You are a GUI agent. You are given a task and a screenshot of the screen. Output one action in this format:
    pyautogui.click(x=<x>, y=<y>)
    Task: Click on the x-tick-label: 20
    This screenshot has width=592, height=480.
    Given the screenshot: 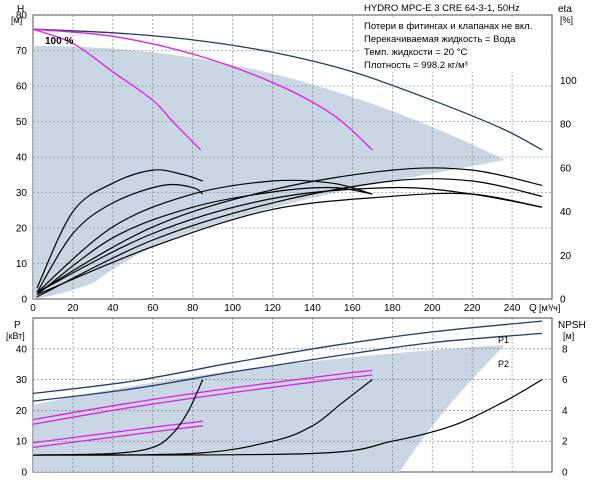 What is the action you would take?
    pyautogui.click(x=73, y=308)
    